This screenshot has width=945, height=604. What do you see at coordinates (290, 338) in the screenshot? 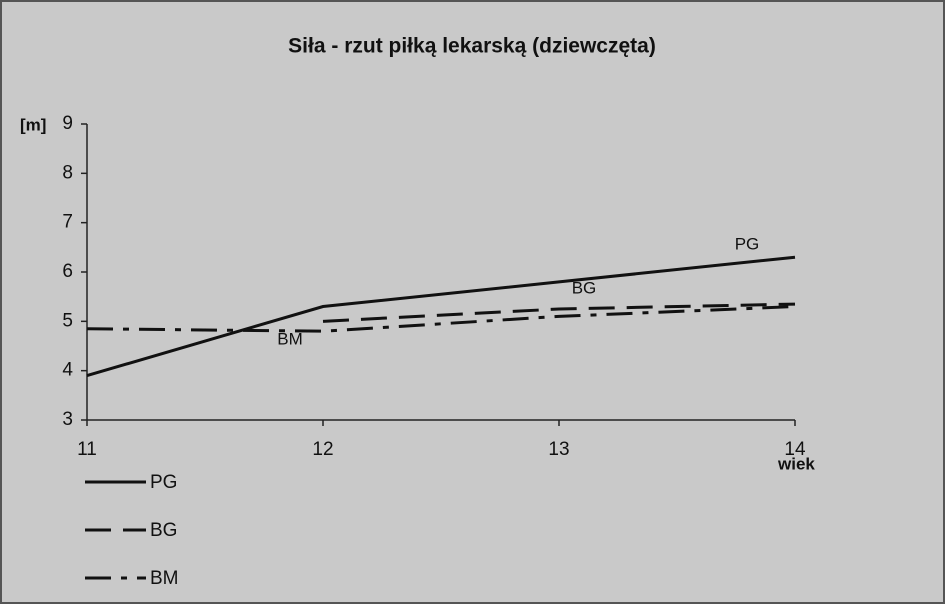
I see `series-annotation: BM` at bounding box center [290, 338].